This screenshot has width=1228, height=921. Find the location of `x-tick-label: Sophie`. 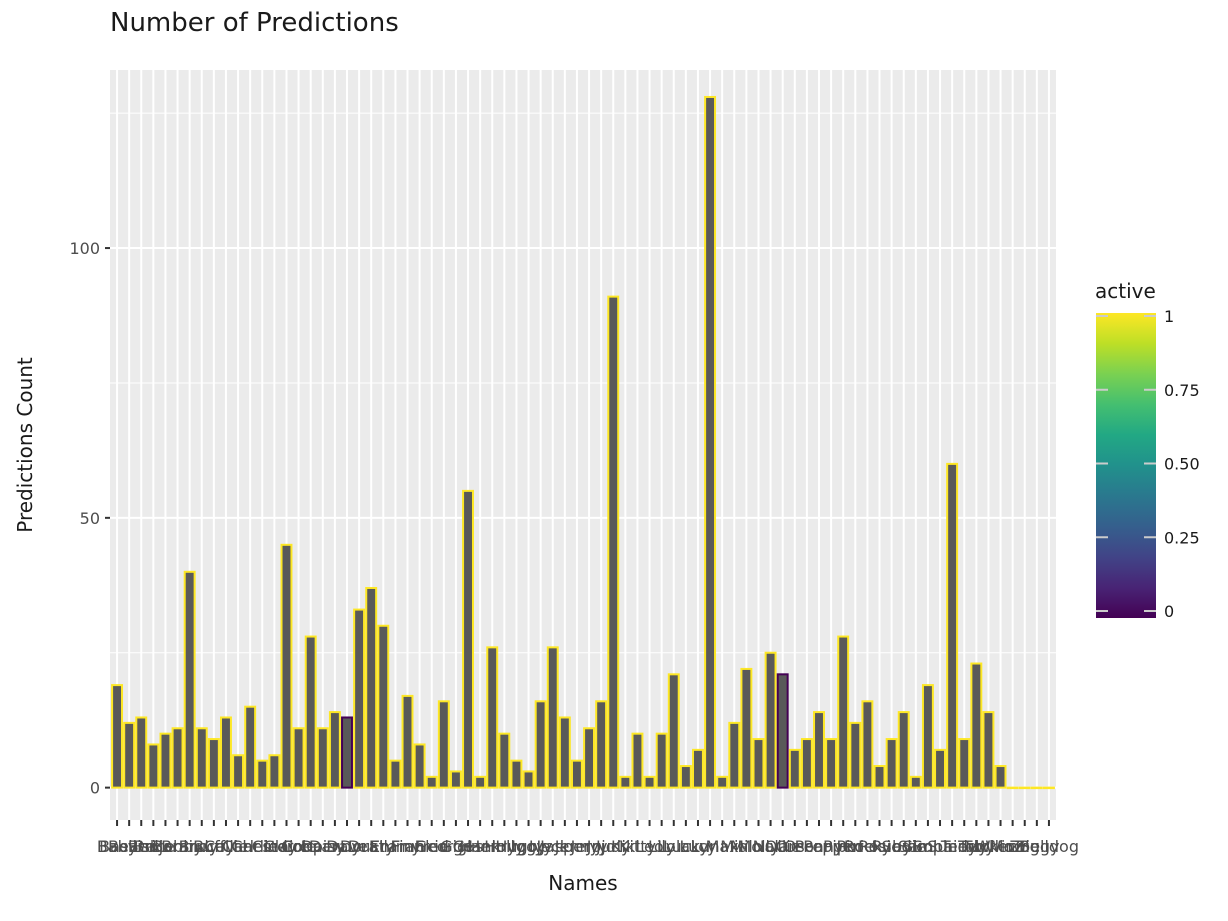

x-tick-label: Sophie is located at coordinates (940, 846).